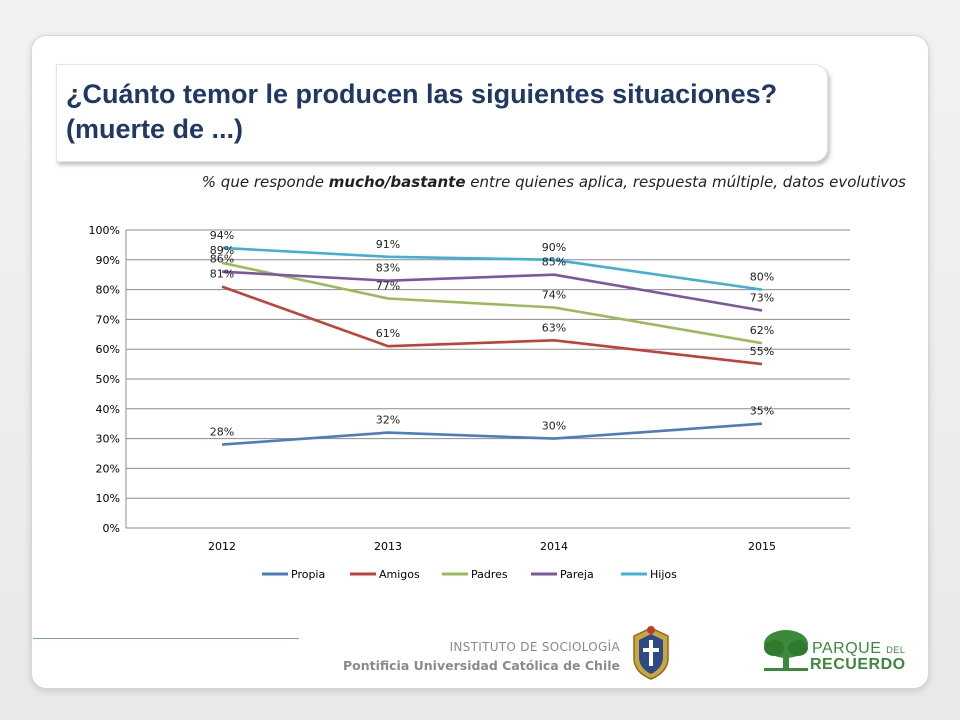 Image resolution: width=960 pixels, height=720 pixels. What do you see at coordinates (265, 182) in the screenshot?
I see `subtitle-pre: % que responde` at bounding box center [265, 182].